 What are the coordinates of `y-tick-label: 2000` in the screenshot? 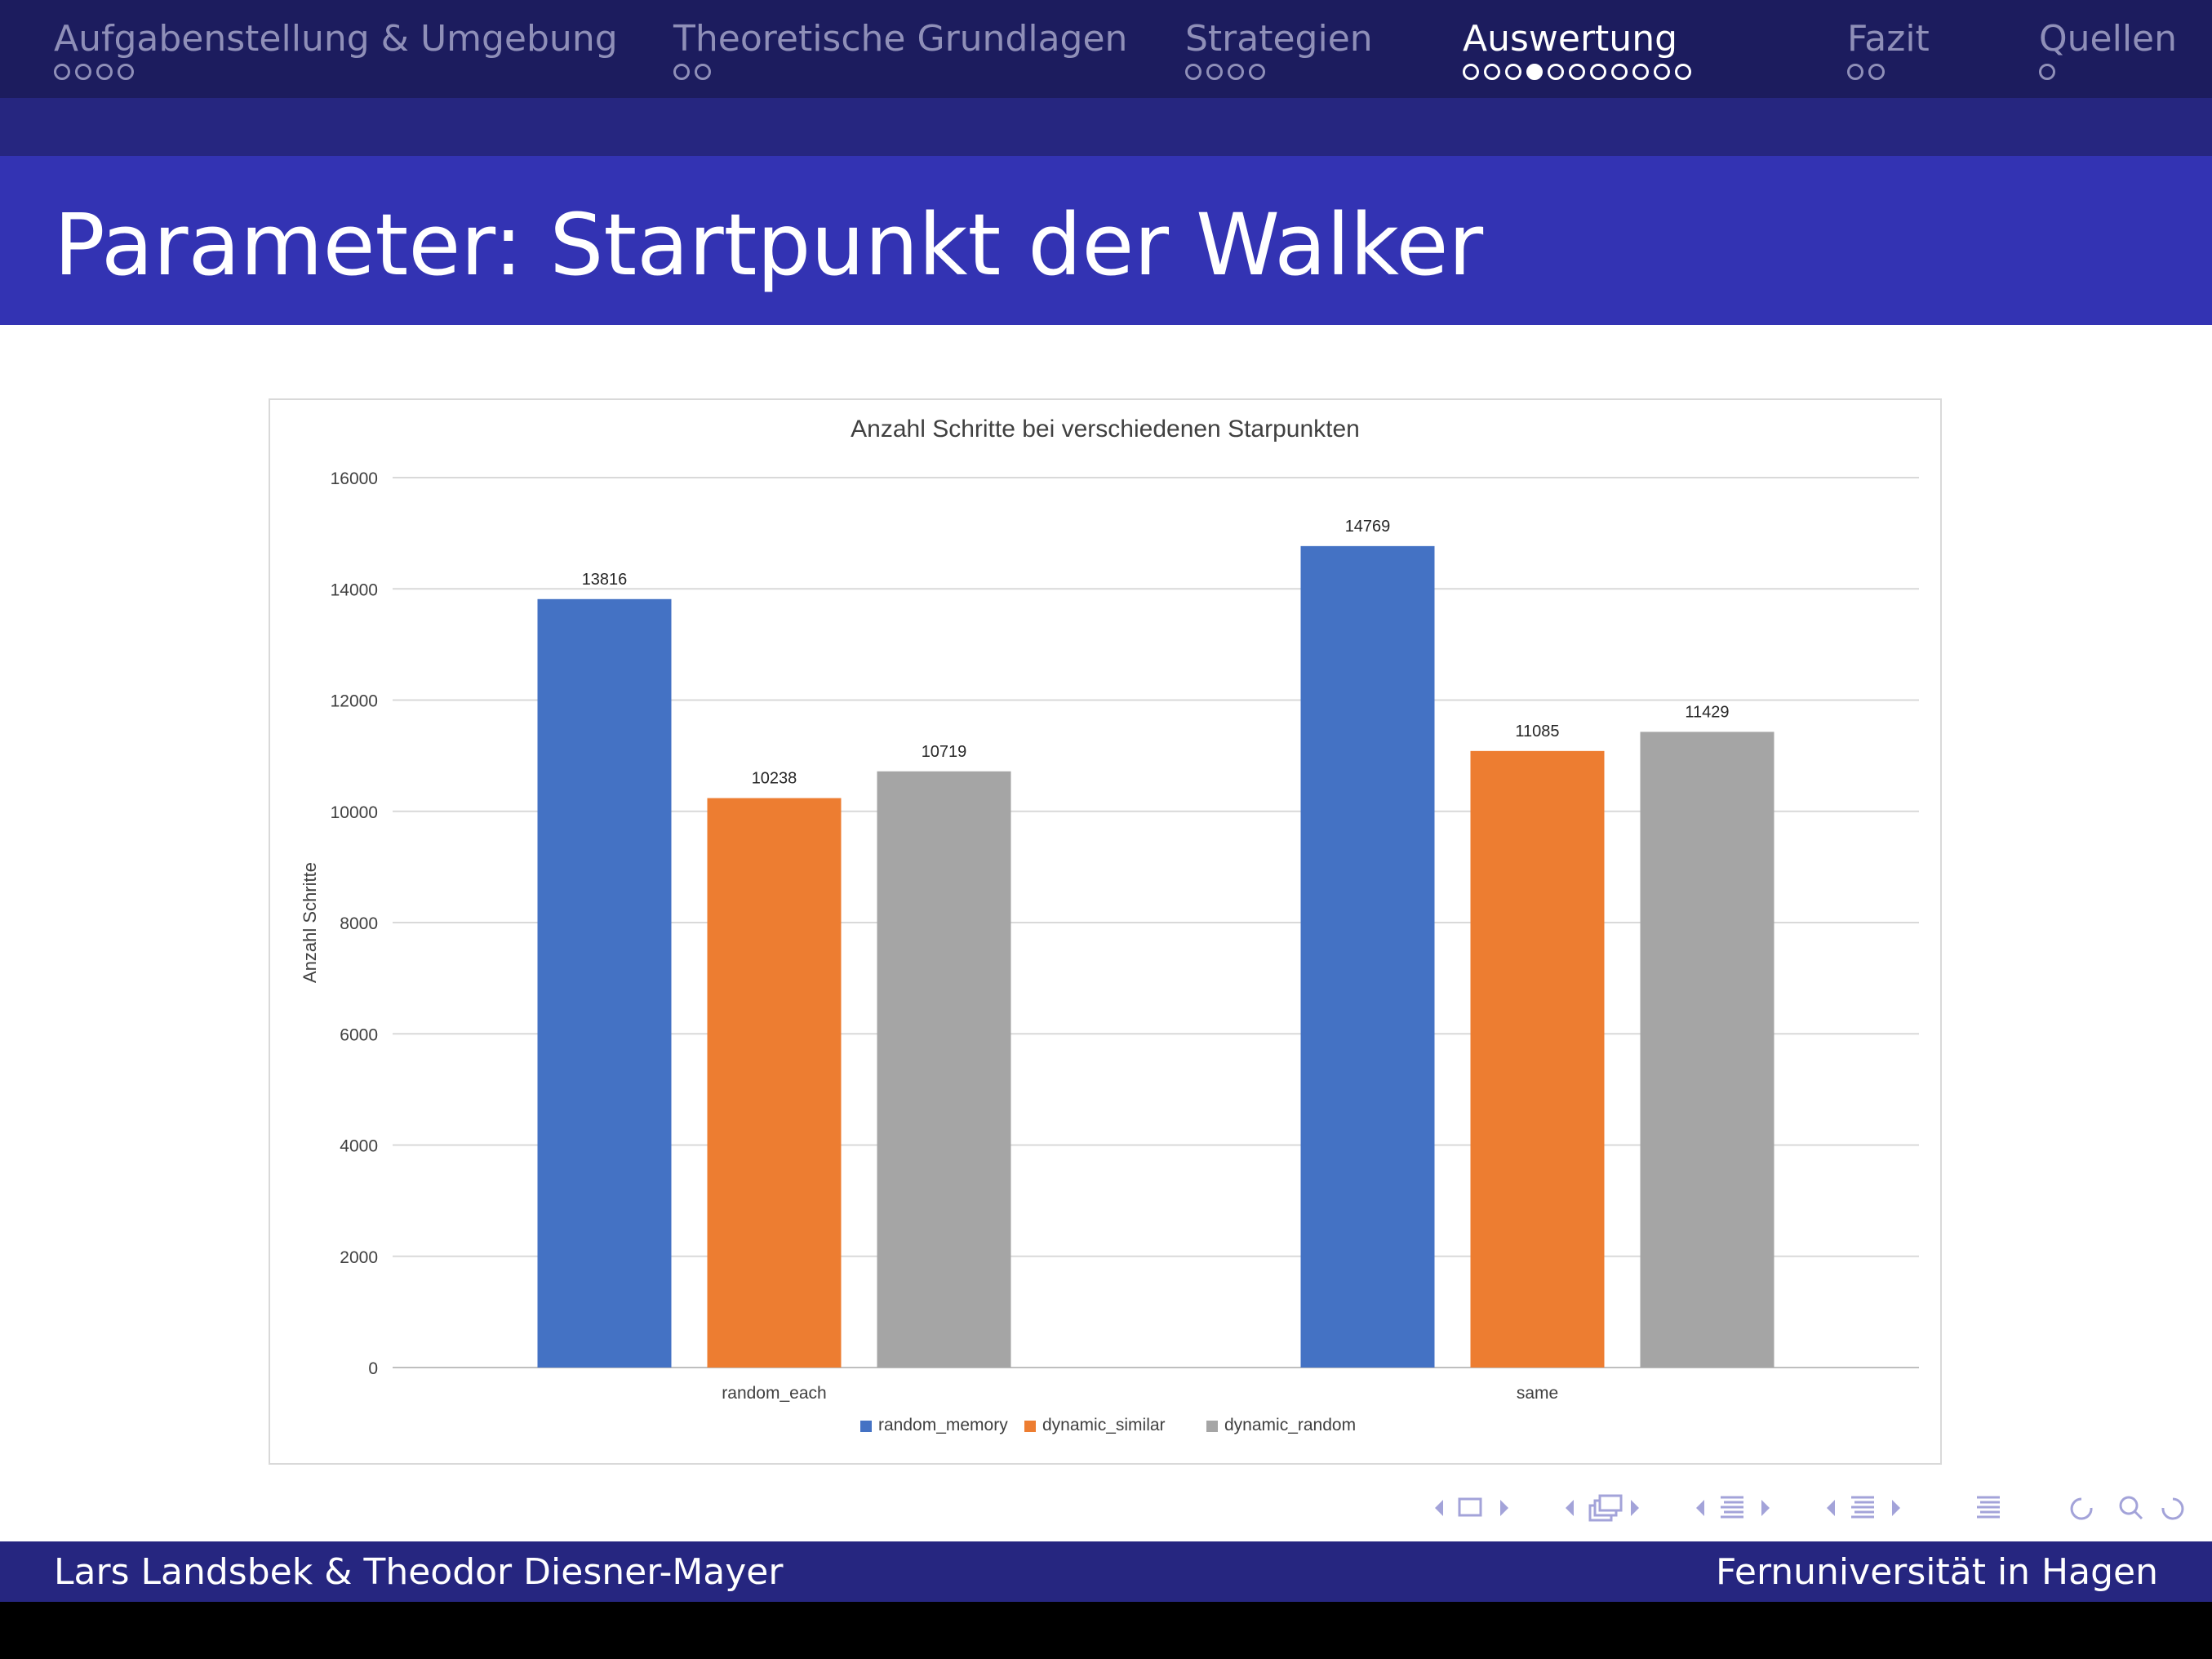 It's located at (359, 1258).